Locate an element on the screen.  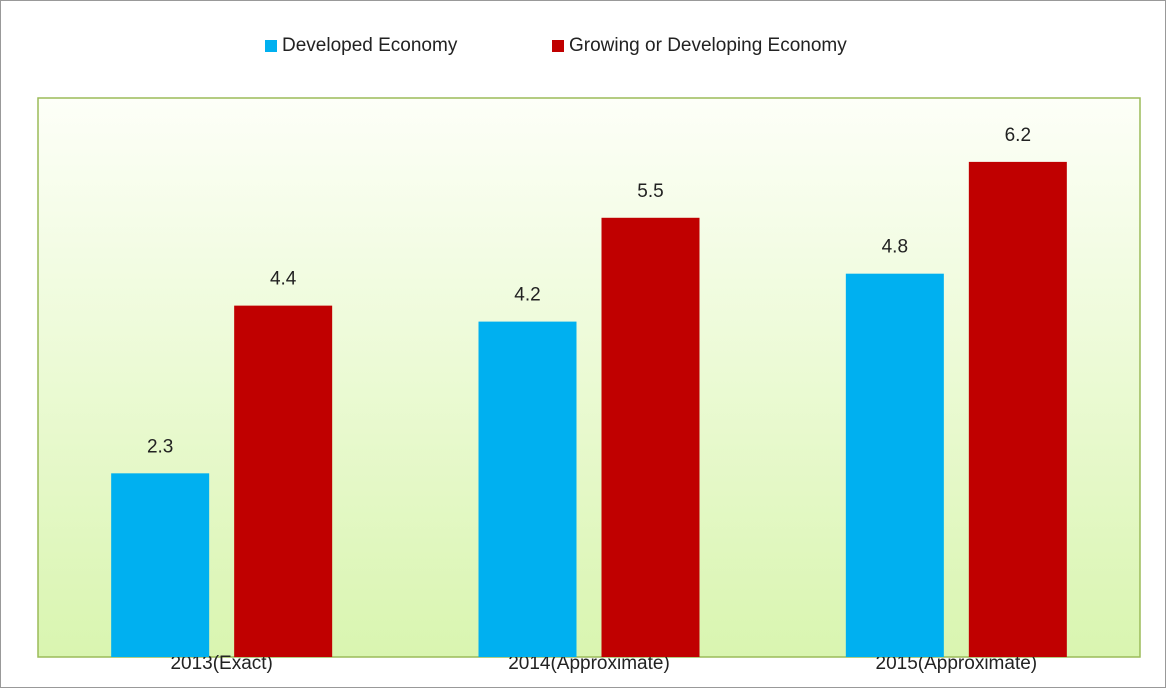
legend-label: Growing or Developing Economy is located at coordinates (708, 45).